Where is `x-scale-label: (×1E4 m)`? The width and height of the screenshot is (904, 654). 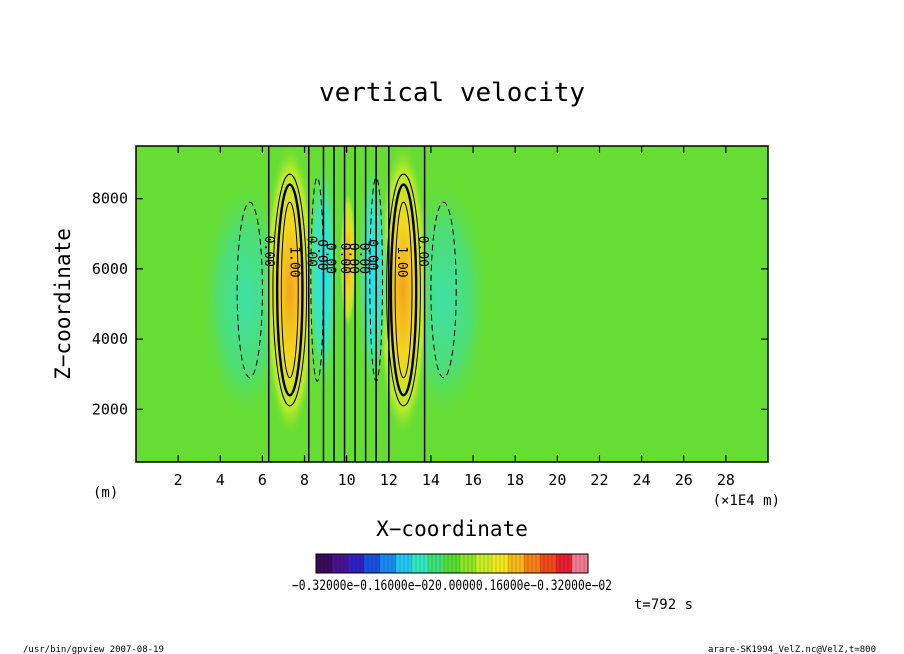
x-scale-label: (×1E4 m) is located at coordinates (746, 501).